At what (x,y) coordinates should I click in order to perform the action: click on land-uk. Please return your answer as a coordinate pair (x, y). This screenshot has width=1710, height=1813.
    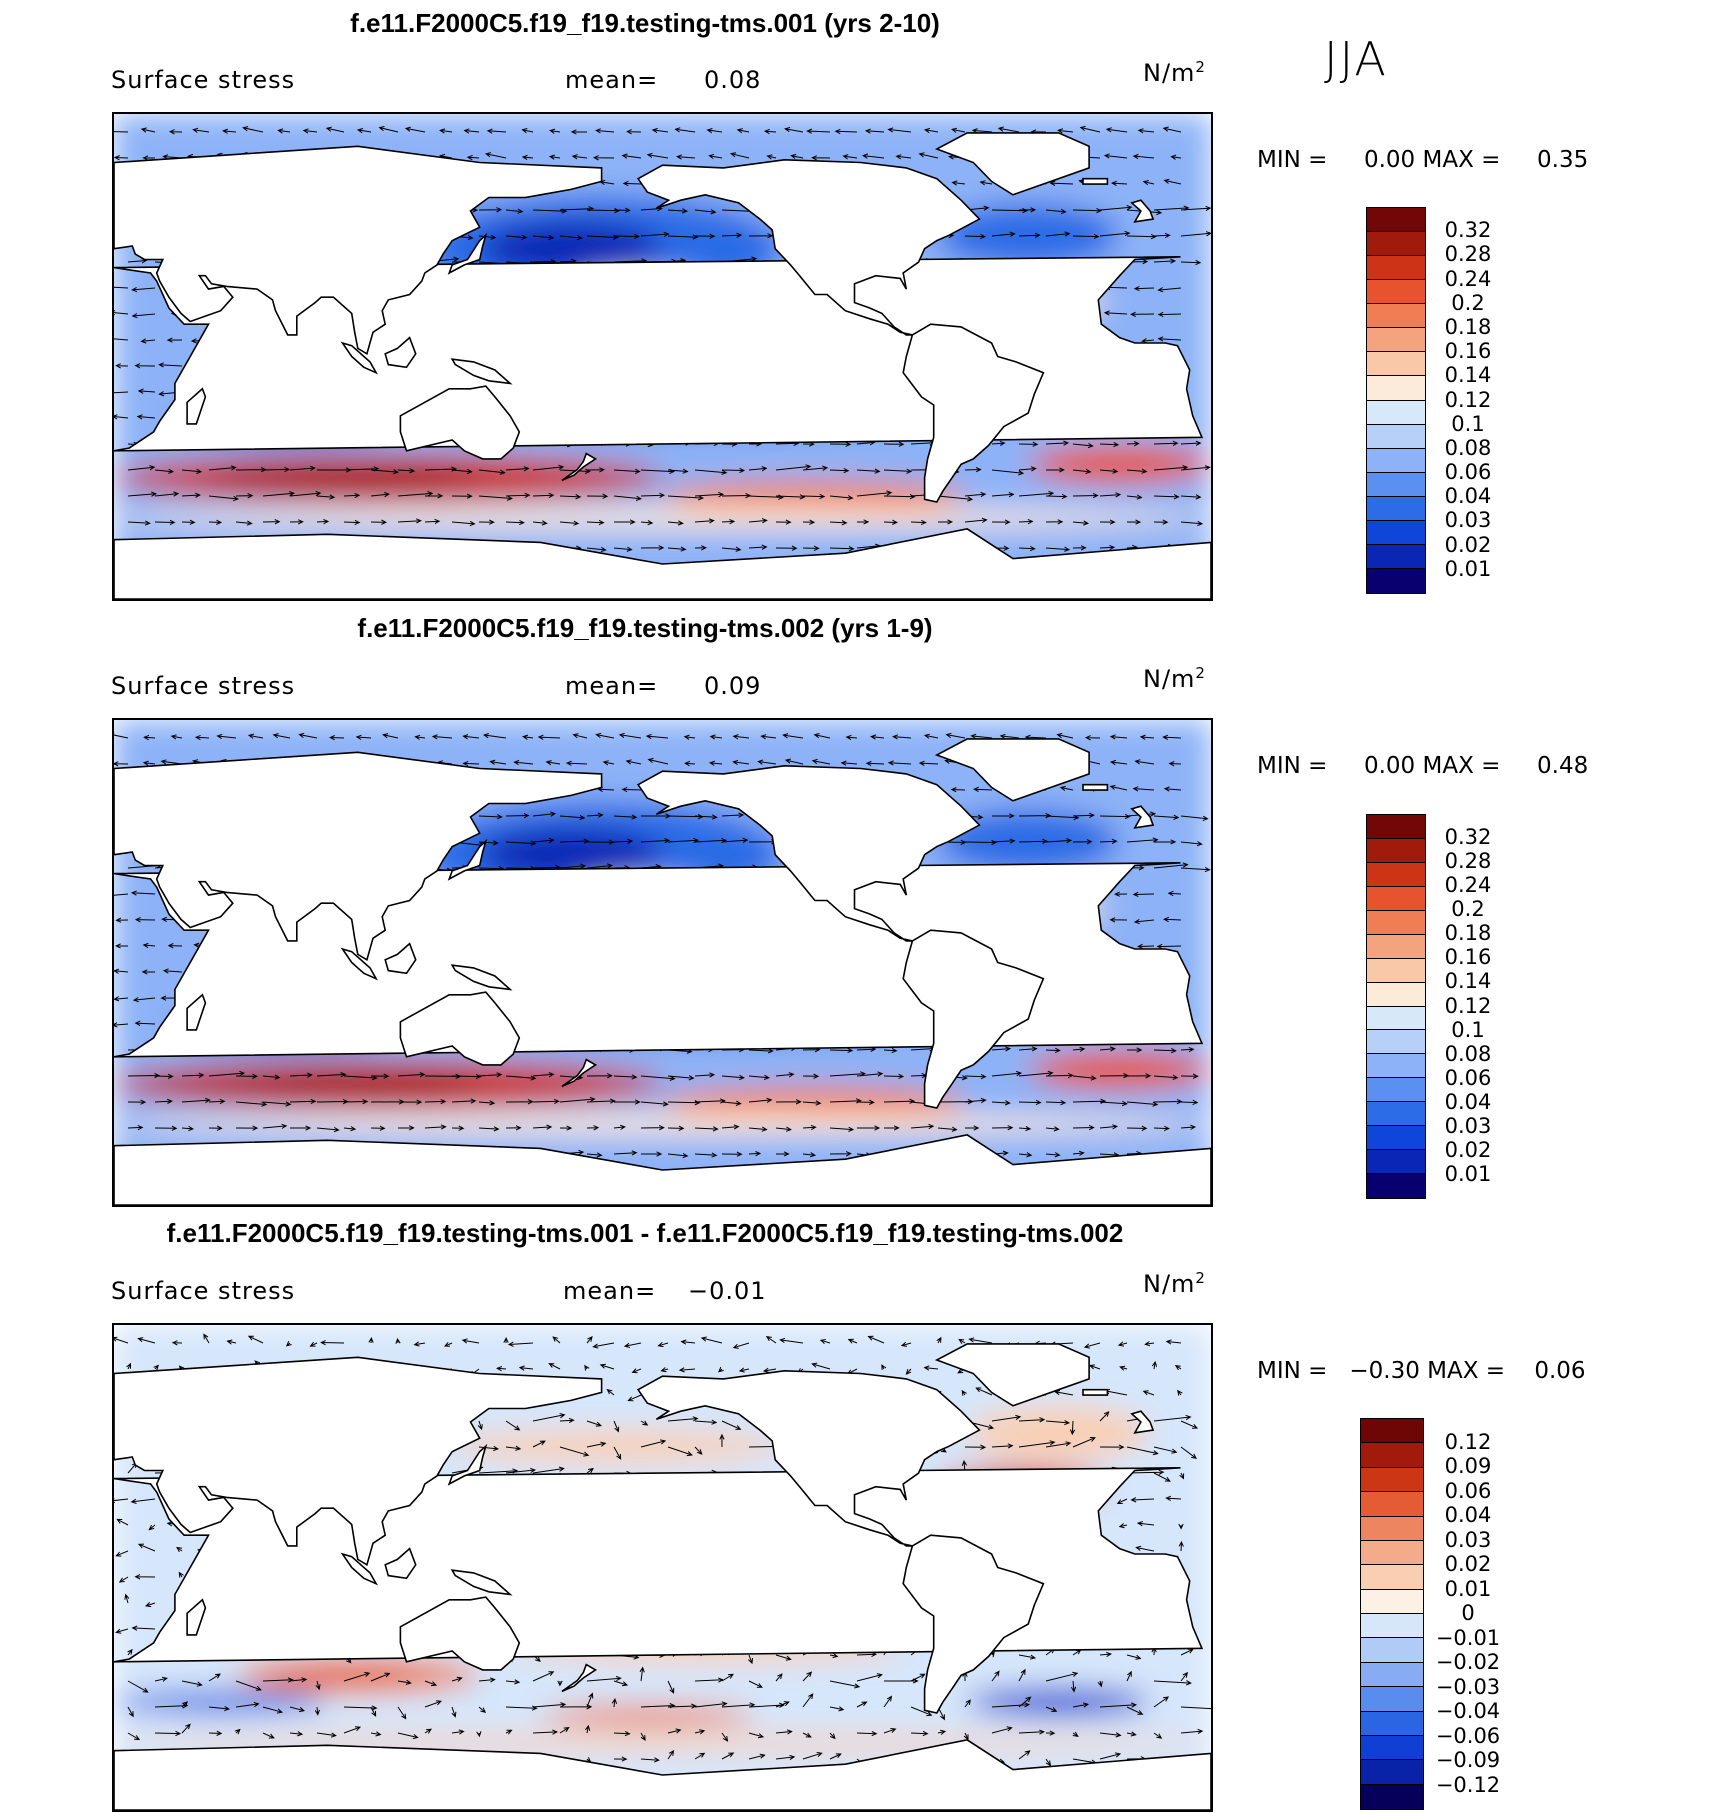
    Looking at the image, I should click on (1142, 817).